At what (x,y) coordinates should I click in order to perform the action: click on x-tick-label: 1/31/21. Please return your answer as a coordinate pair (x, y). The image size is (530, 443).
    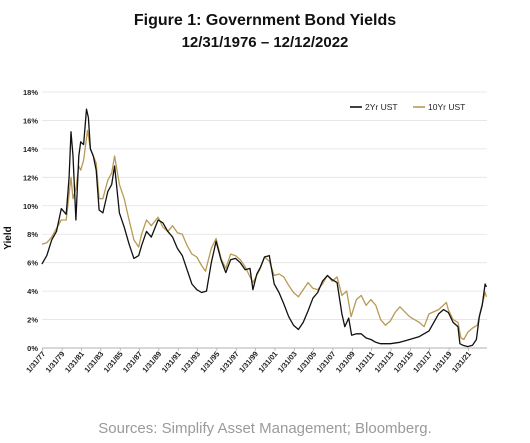
    Looking at the image, I should click on (461, 362).